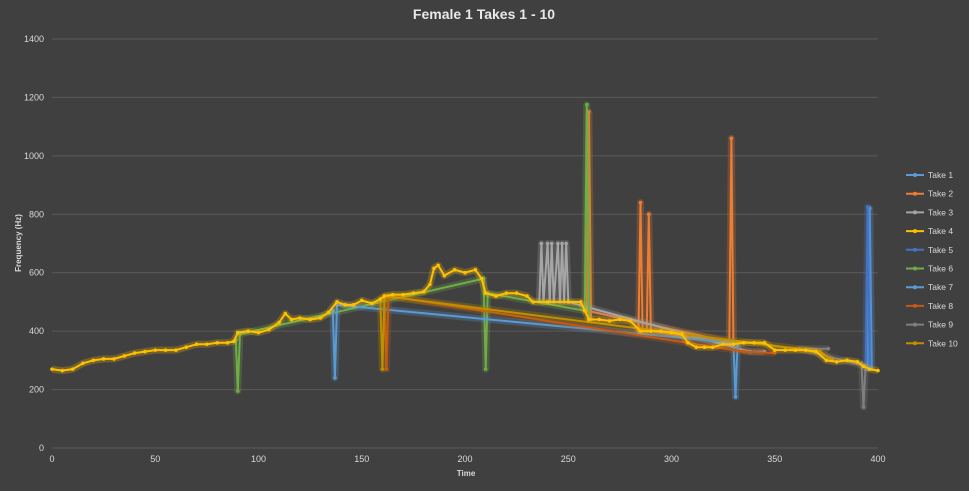 This screenshot has width=969, height=491. Describe the element at coordinates (34, 243) in the screenshot. I see `y-axis: 0 200 400 600 800 1000 1200 1400` at that location.